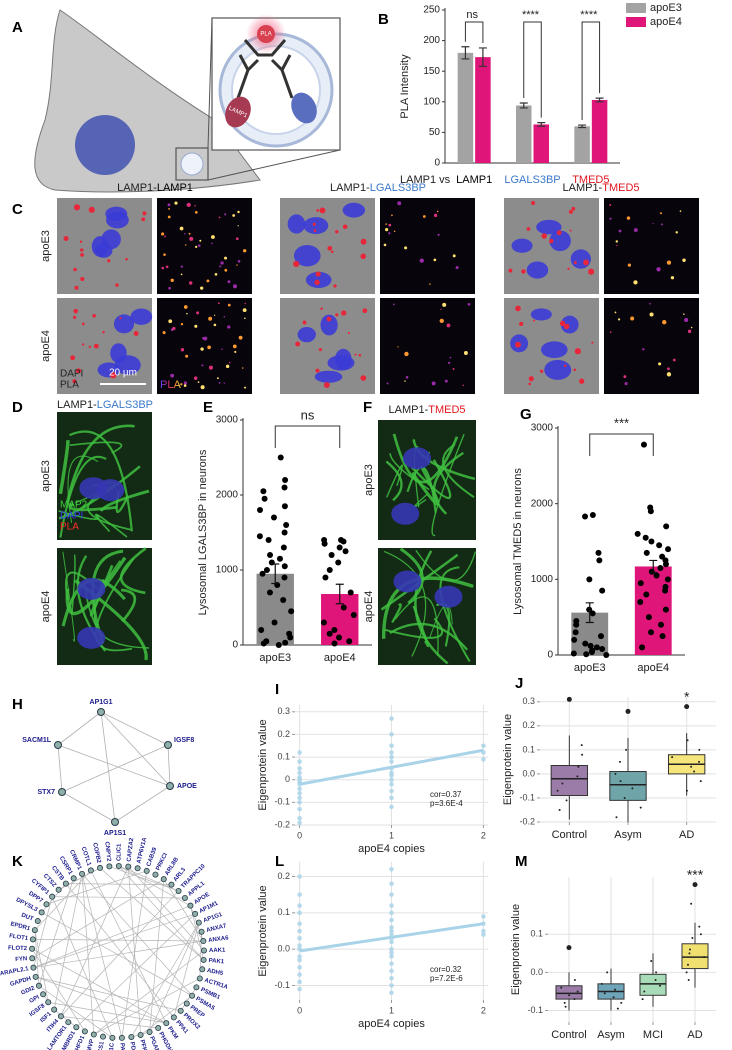 This screenshot has height=1050, width=732. Describe the element at coordinates (90, 1044) in the screenshot. I see `node-label: MVP` at that location.